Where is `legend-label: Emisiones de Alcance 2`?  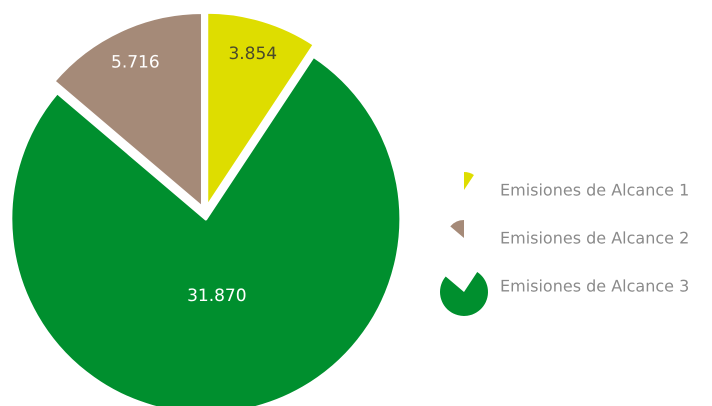
legend-label: Emisiones de Alcance 2 is located at coordinates (595, 238).